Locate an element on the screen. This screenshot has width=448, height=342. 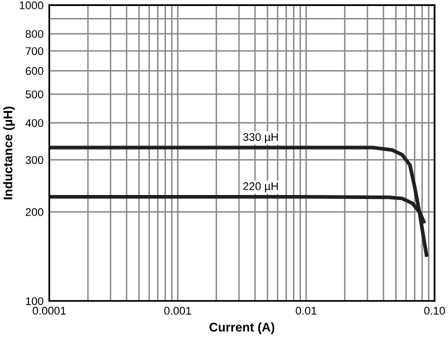
y-tick-label: 600 is located at coordinates (35, 71).